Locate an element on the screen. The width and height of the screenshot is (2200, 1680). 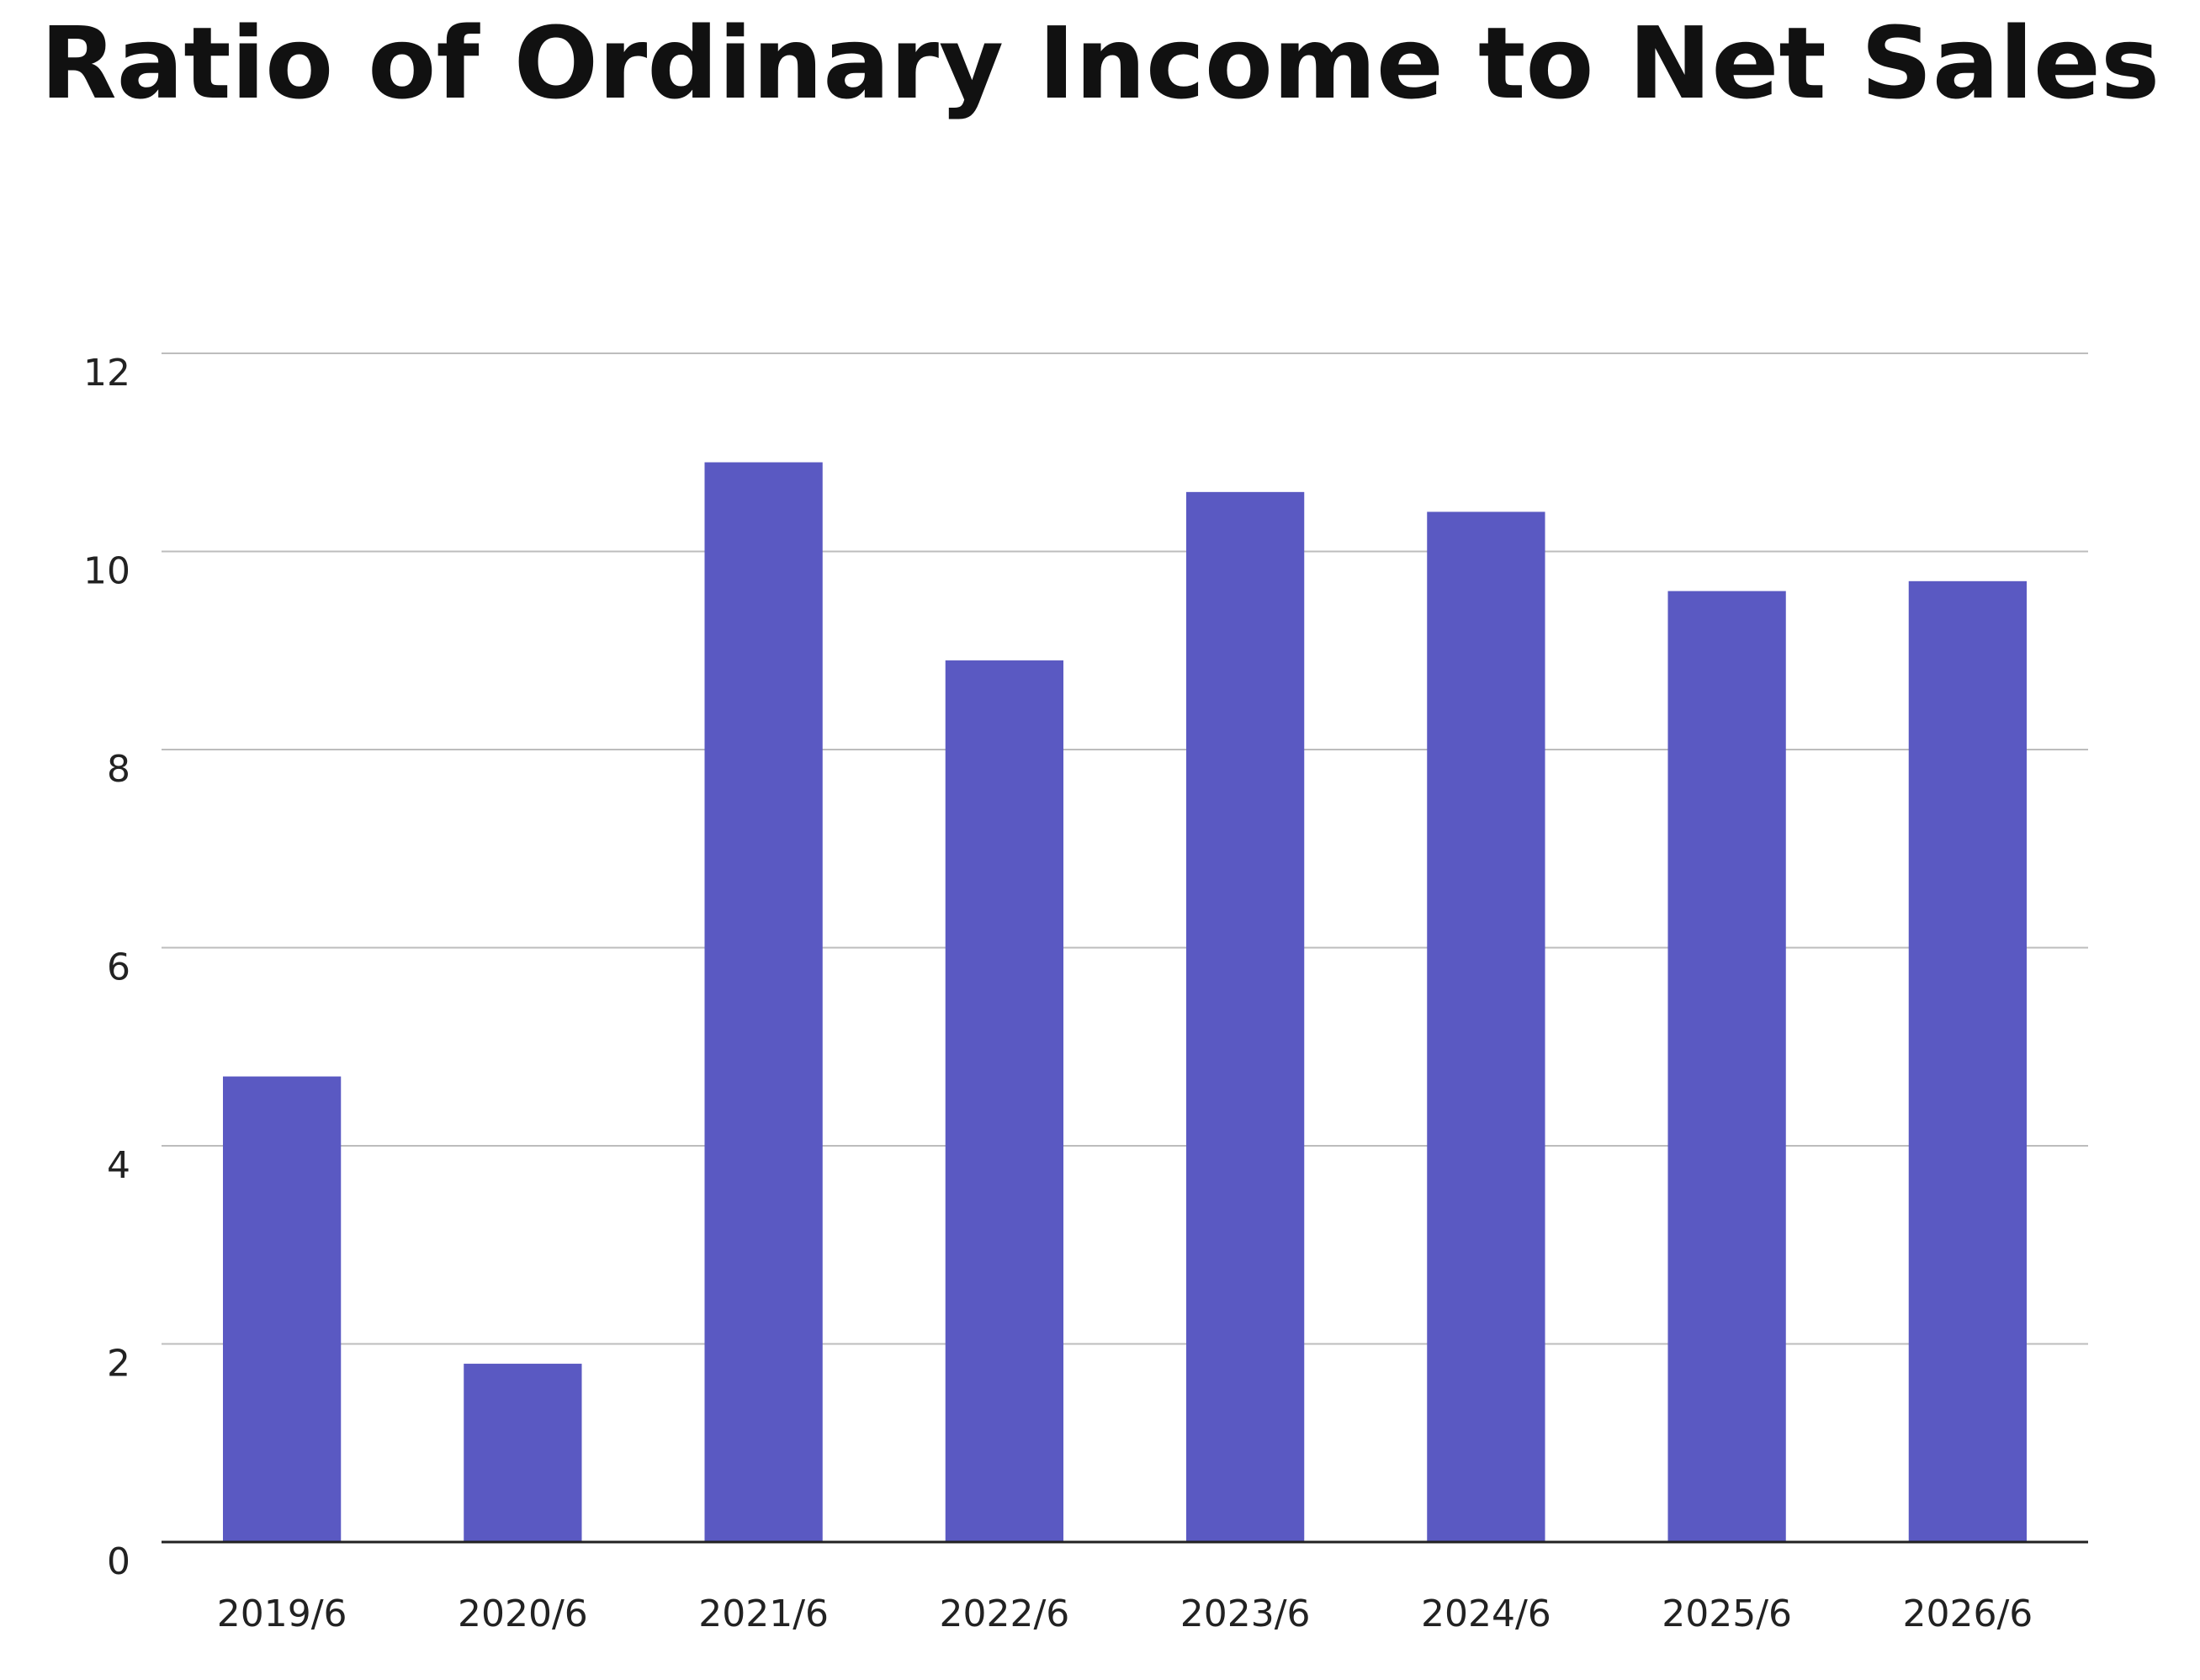
y-tick-label: 8 is located at coordinates (119, 769).